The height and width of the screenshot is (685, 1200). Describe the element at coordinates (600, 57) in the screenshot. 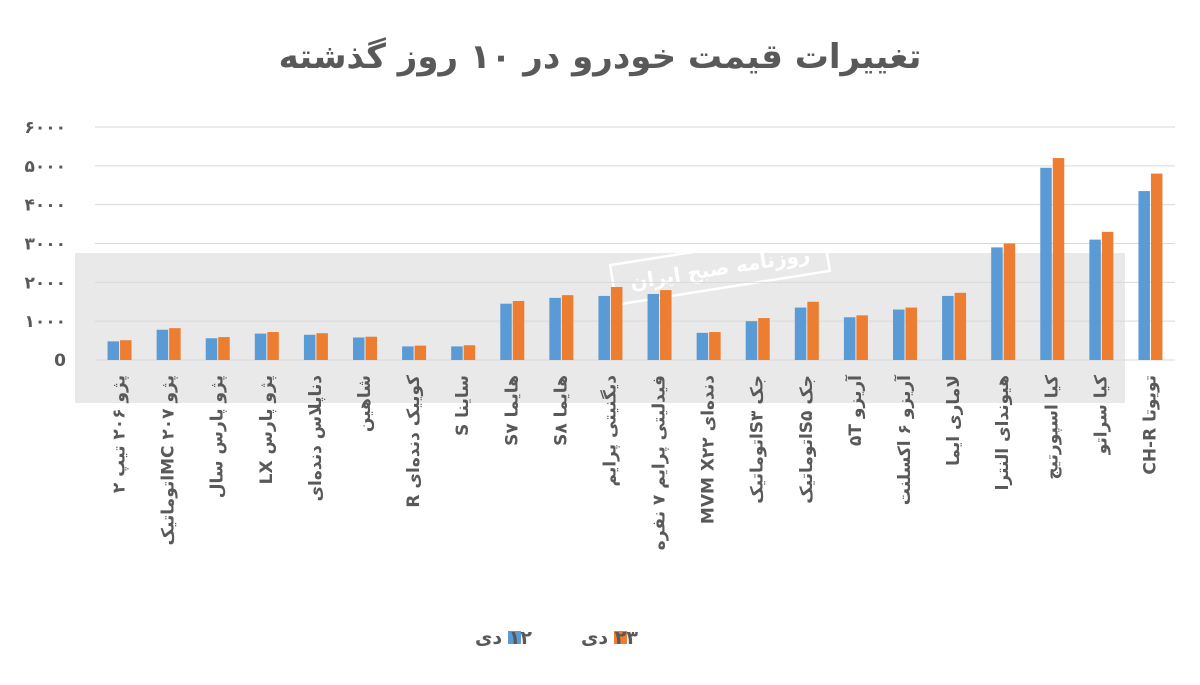

I see `chart-title: تغییرات قیمت خودرو در ۱۰ روز گذشته` at that location.